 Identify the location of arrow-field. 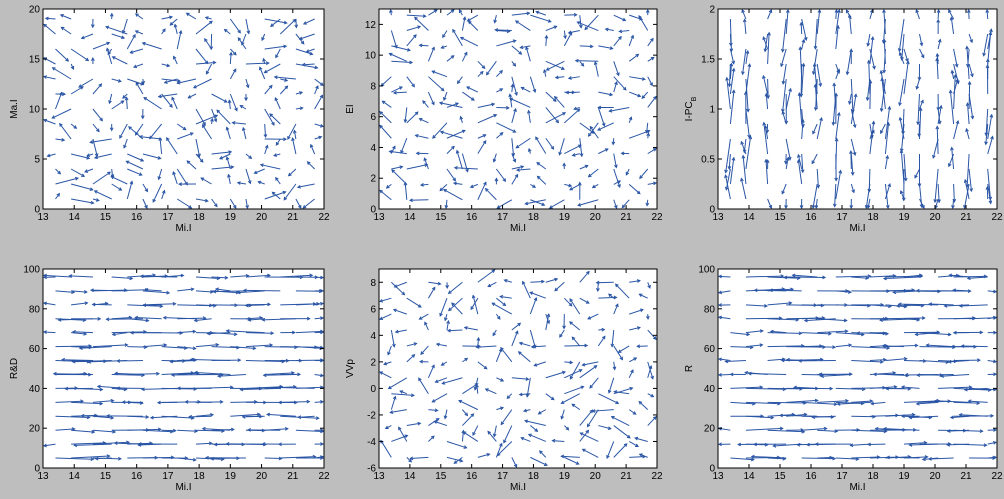
(183, 367).